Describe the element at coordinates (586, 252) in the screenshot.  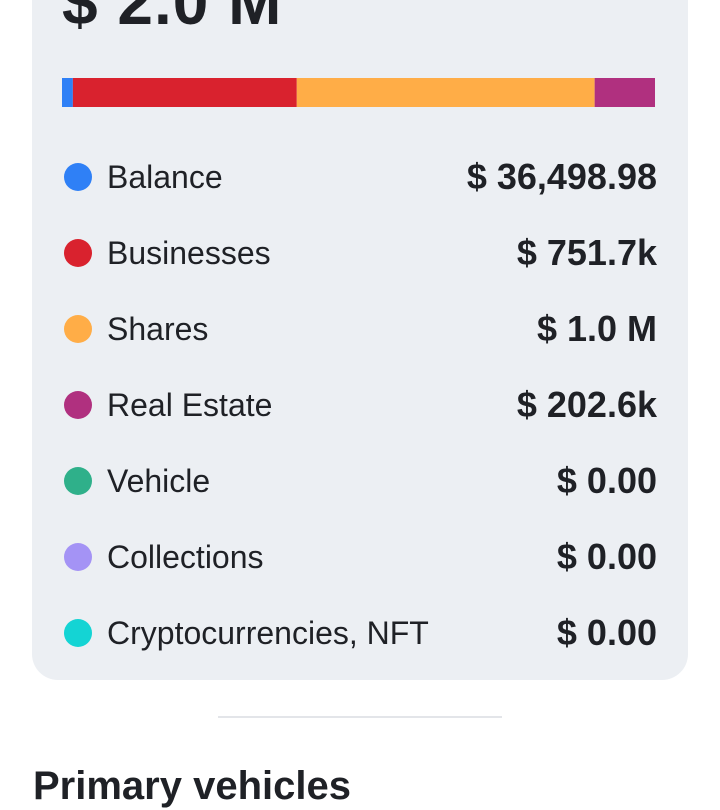
I see `asset-value: $ 751.7k` at that location.